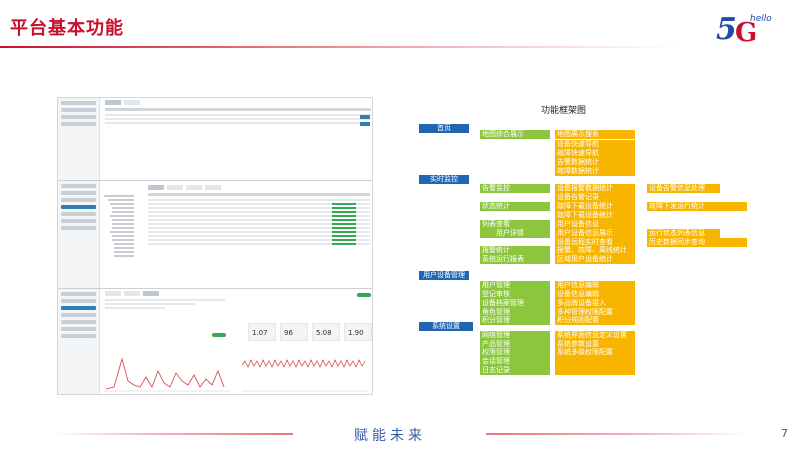  What do you see at coordinates (617, 434) in the screenshot?
I see `footer-rule-right` at bounding box center [617, 434].